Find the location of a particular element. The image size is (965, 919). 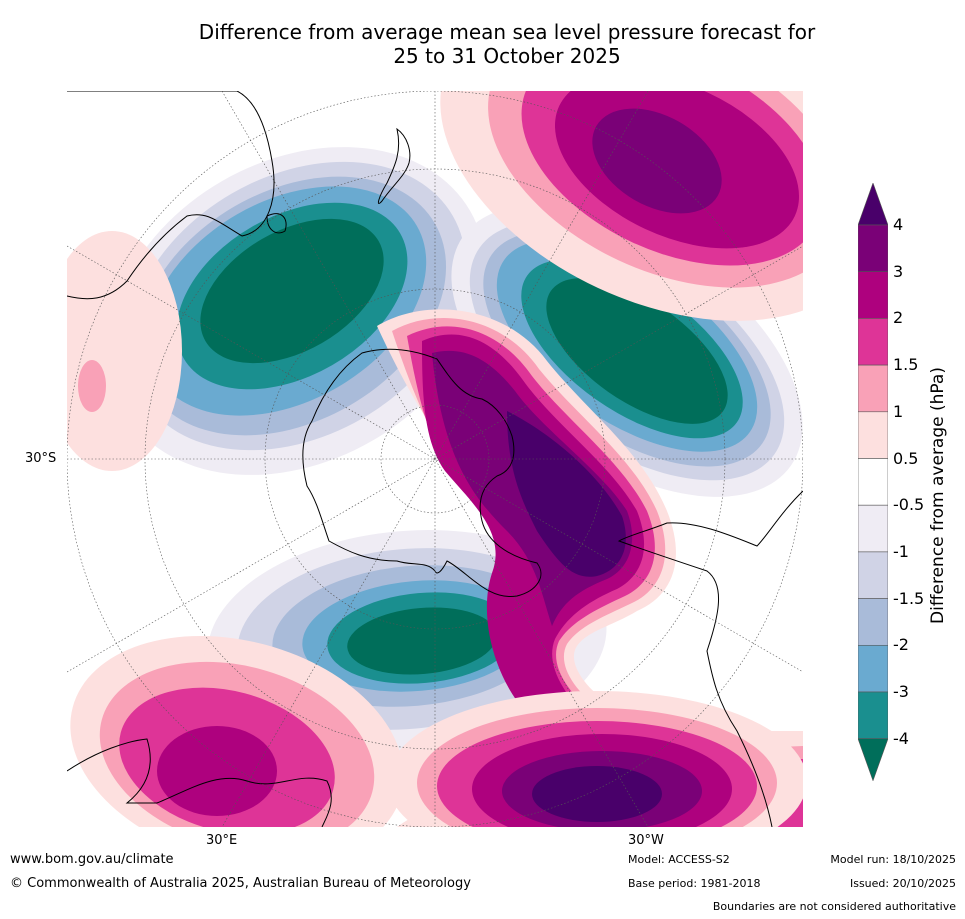

colorbar is located at coordinates (873, 482).